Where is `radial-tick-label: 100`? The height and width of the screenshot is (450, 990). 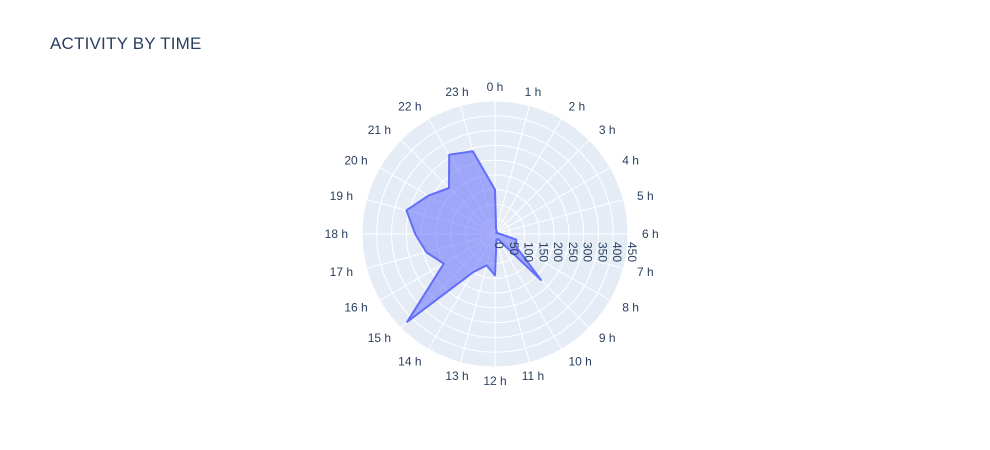 radial-tick-label: 100 is located at coordinates (529, 252).